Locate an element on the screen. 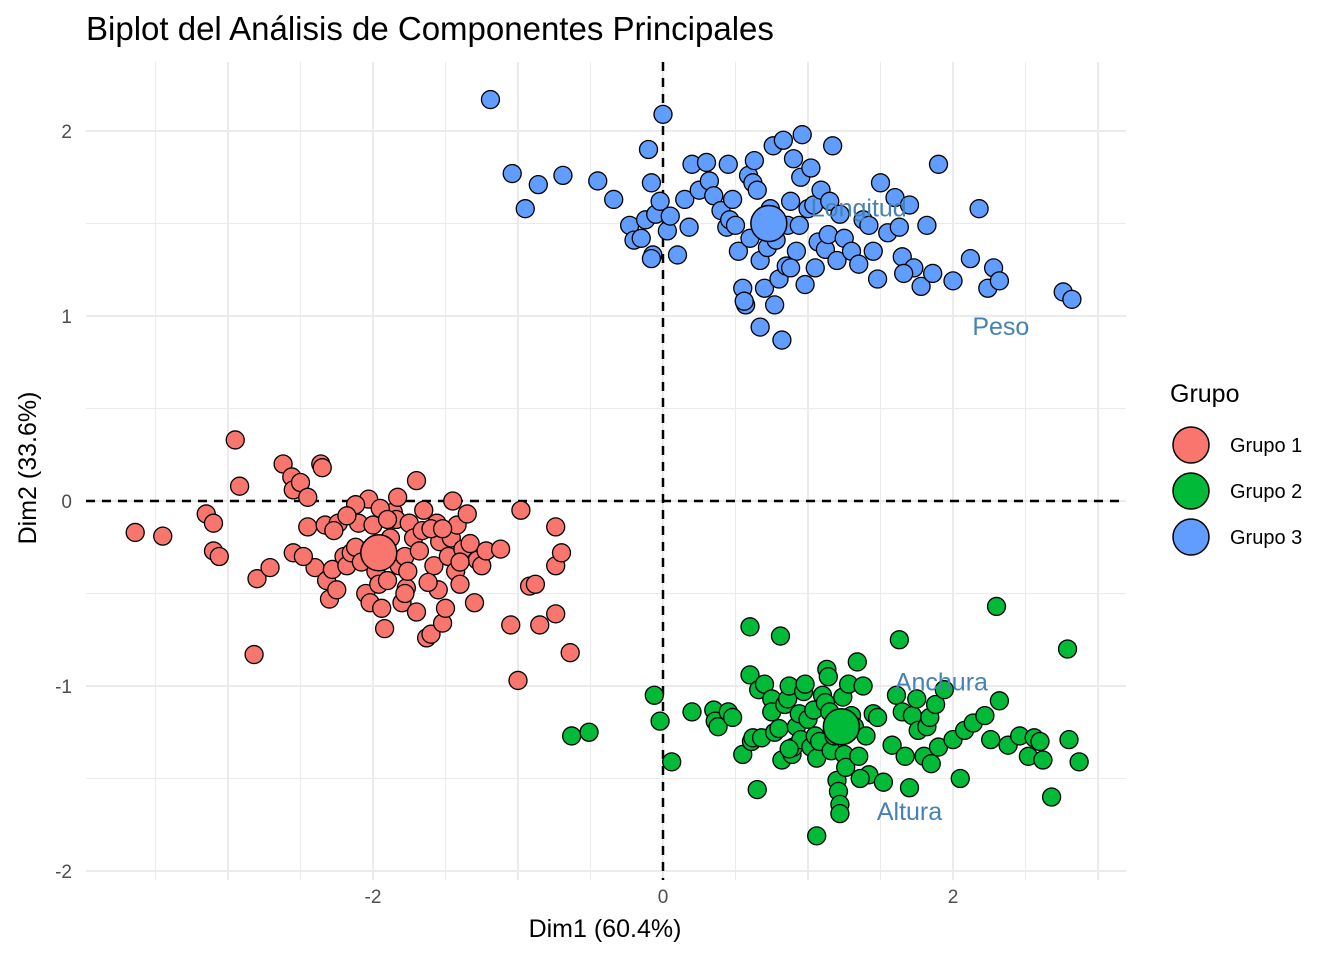  y-tick-label: 1 is located at coordinates (66, 317).